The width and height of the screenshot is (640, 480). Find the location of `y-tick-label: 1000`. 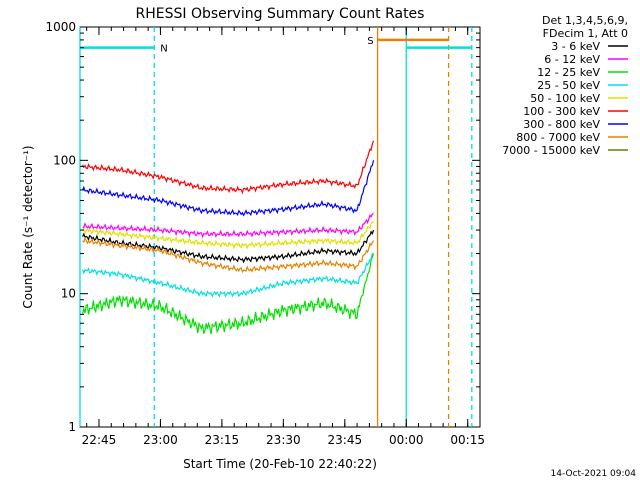

y-tick-label: 1000 is located at coordinates (60, 27).